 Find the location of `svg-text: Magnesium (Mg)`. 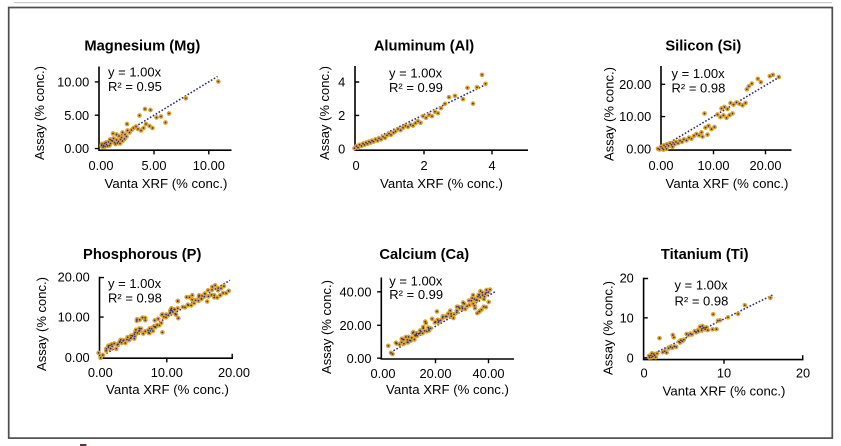

svg-text: Magnesium (Mg) is located at coordinates (142, 47).